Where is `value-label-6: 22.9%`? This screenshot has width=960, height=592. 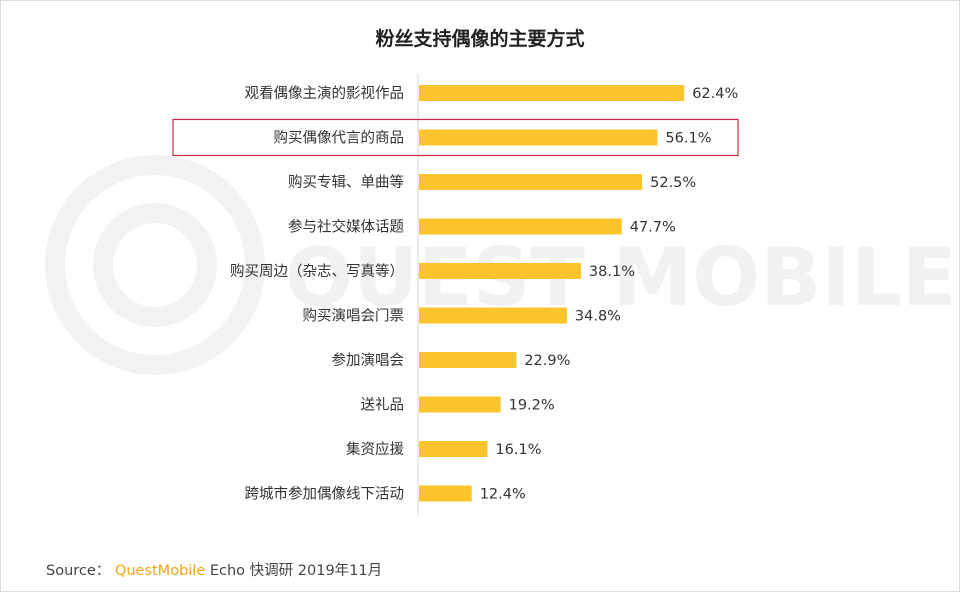 value-label-6: 22.9% is located at coordinates (547, 361).